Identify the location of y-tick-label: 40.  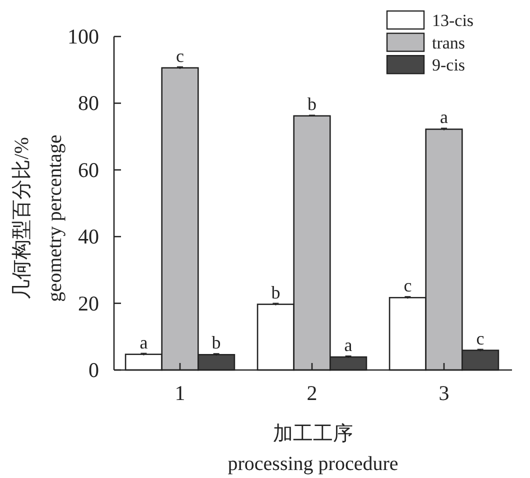
(88, 236).